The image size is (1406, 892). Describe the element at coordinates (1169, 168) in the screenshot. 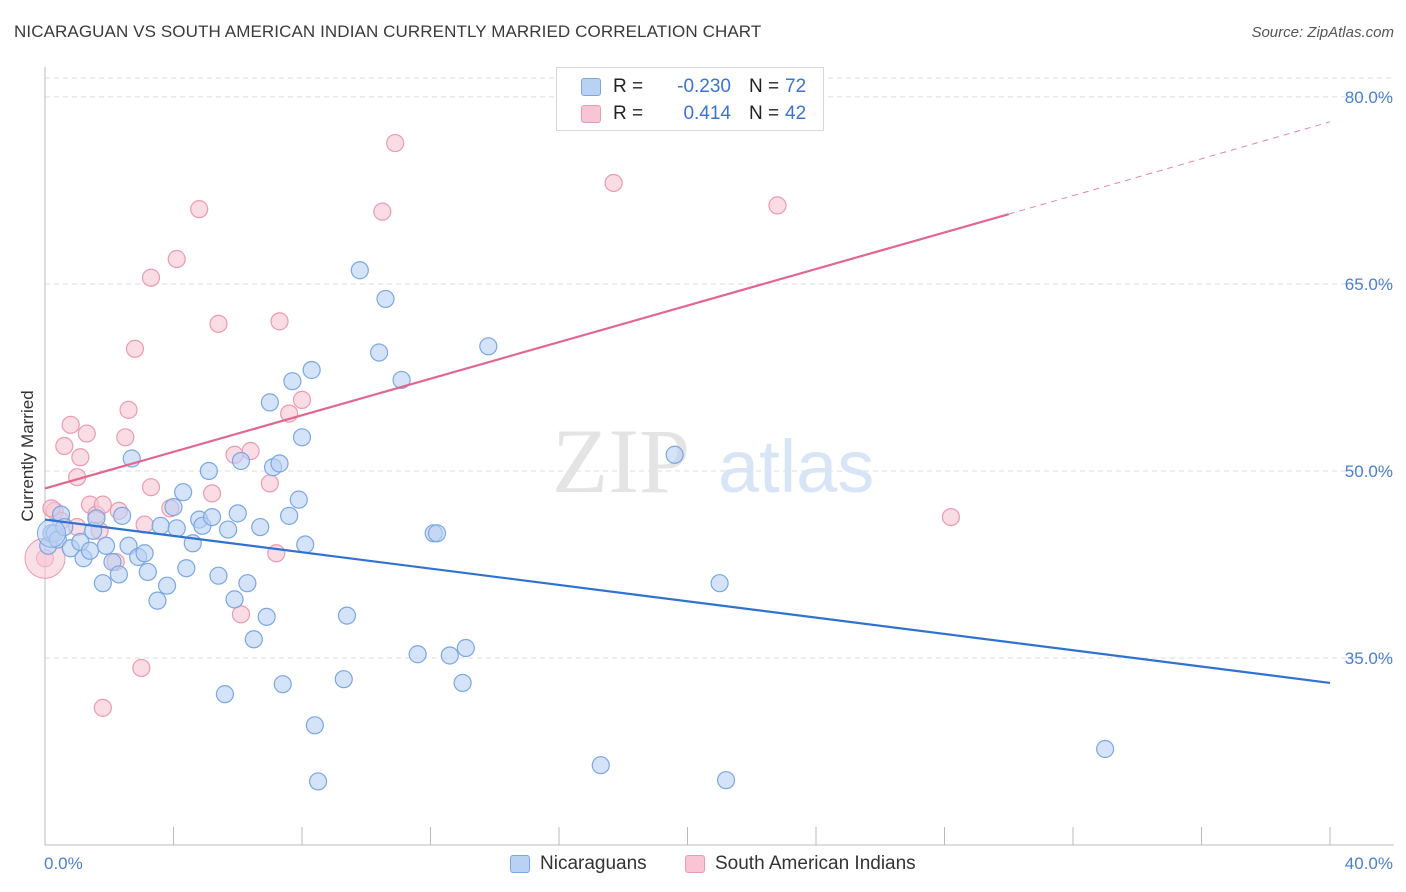

I see `trendline-south-american-indians` at that location.